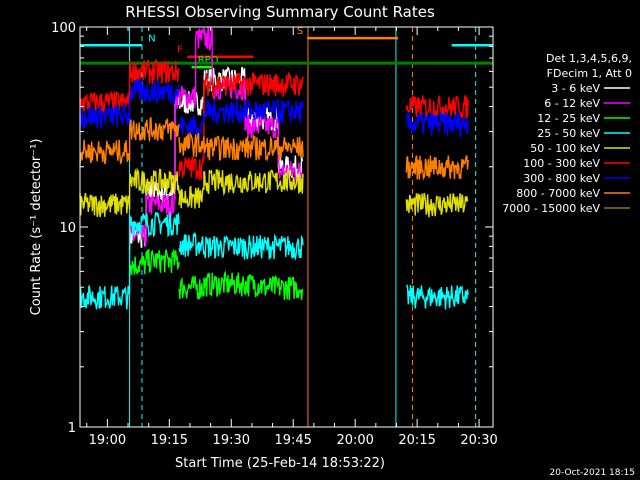 This screenshot has width=640, height=480. What do you see at coordinates (565, 148) in the screenshot?
I see `legend-entry-label: 50 - 100 keV` at bounding box center [565, 148].